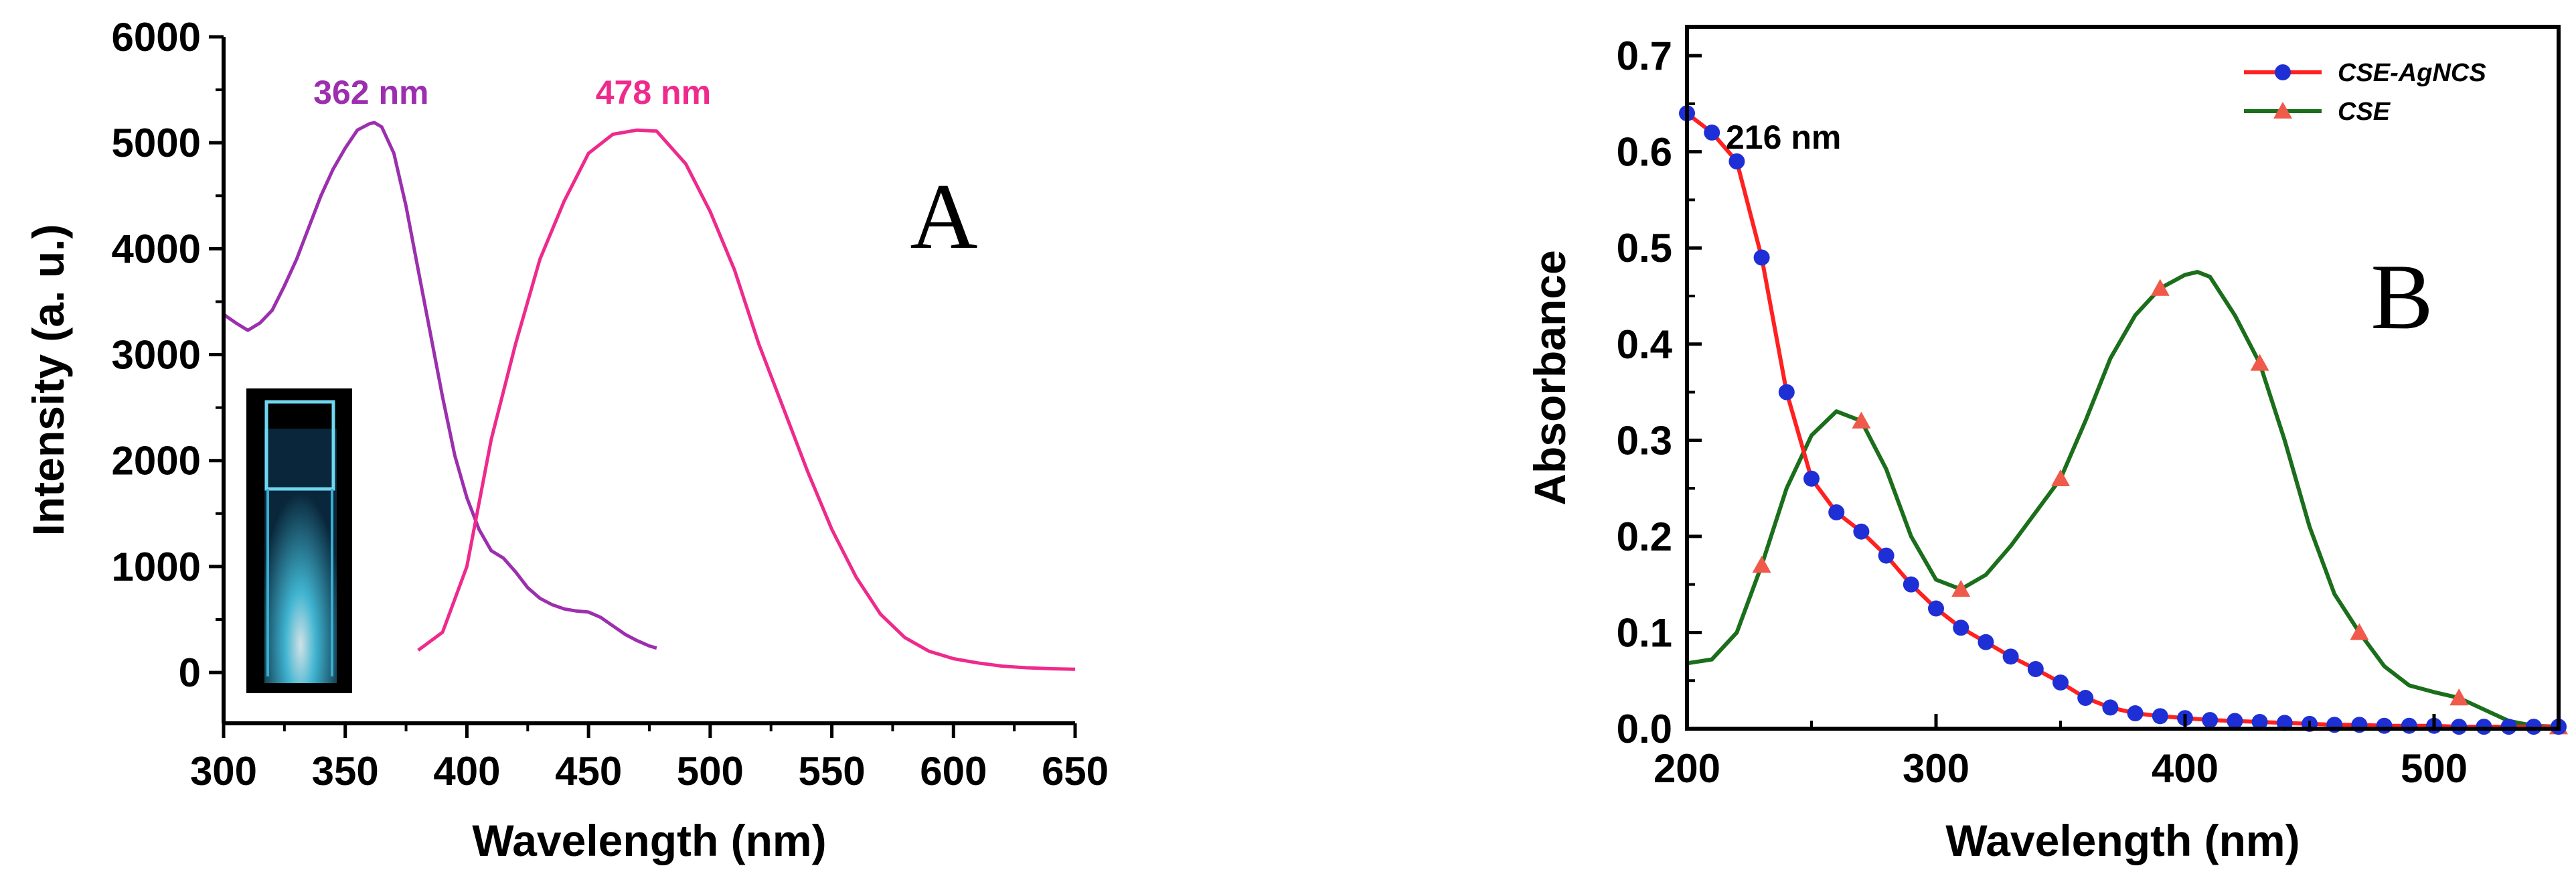 The image size is (2576, 872). Describe the element at coordinates (589, 771) in the screenshot. I see `x-tick-label: 450` at that location.